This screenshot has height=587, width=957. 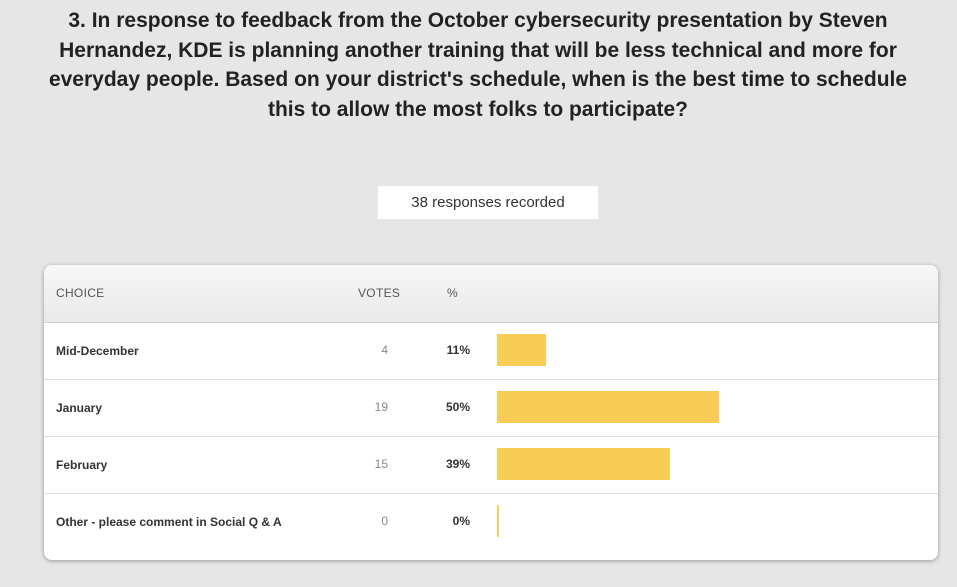 What do you see at coordinates (452, 293) in the screenshot?
I see `column-header: %` at bounding box center [452, 293].